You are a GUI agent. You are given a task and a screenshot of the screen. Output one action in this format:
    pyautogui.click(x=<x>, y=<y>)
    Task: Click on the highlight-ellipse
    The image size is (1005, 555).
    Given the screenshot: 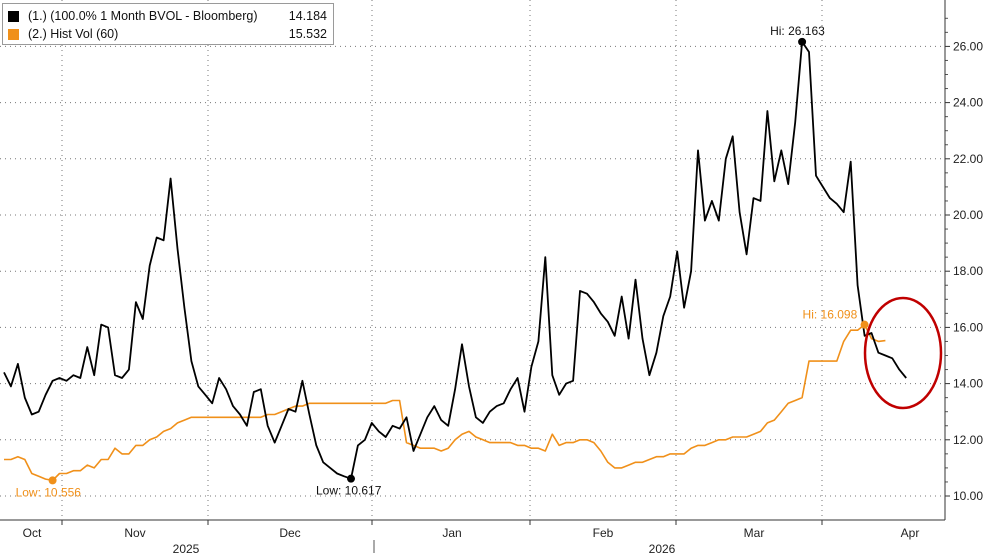 What is the action you would take?
    pyautogui.click(x=903, y=353)
    